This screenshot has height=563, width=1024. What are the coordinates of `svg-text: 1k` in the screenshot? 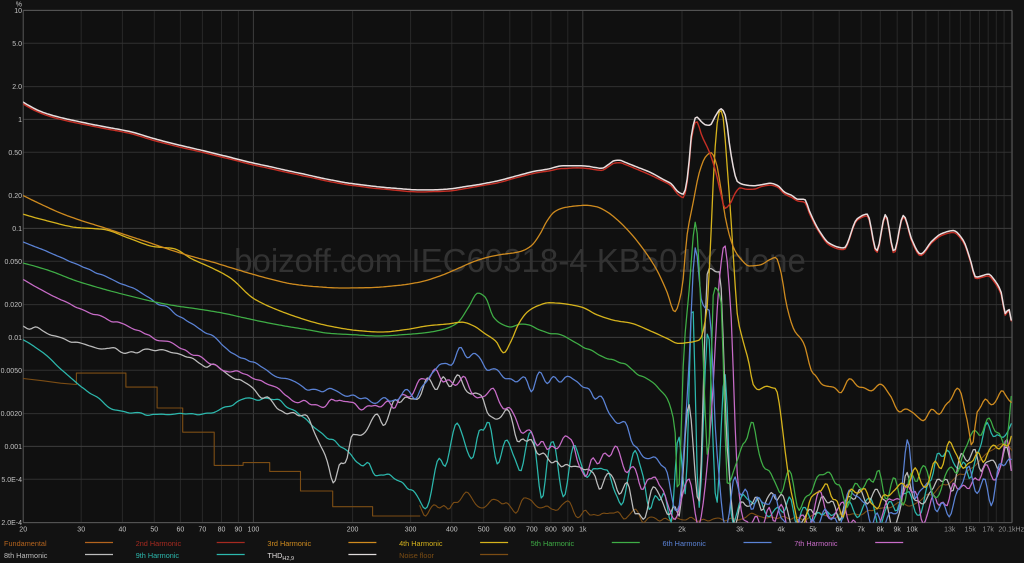 It's located at (583, 530).